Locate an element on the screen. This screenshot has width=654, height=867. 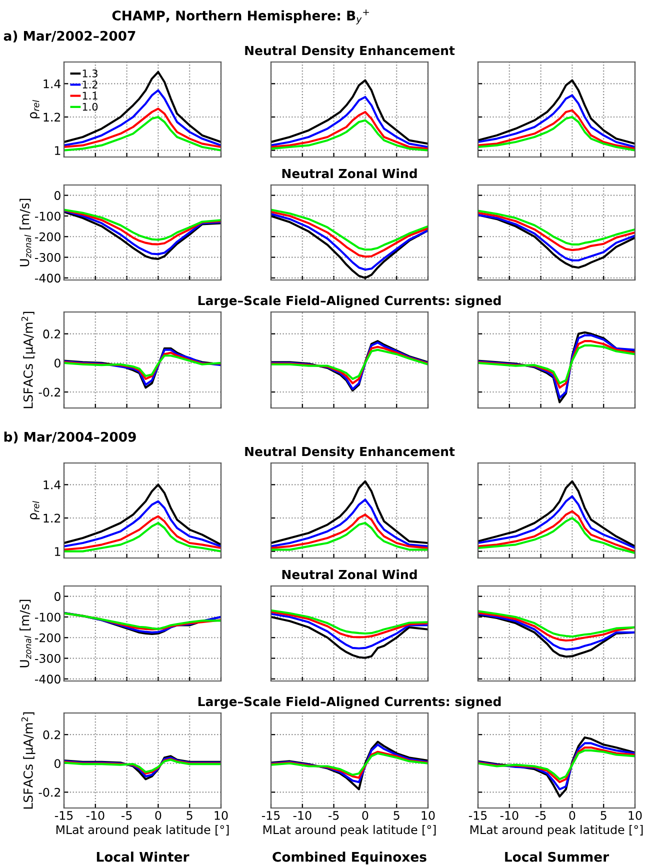
text: CHAMP, Northern Hemisphere: B$_{y}$$^{+}$ is located at coordinates (240, 16).